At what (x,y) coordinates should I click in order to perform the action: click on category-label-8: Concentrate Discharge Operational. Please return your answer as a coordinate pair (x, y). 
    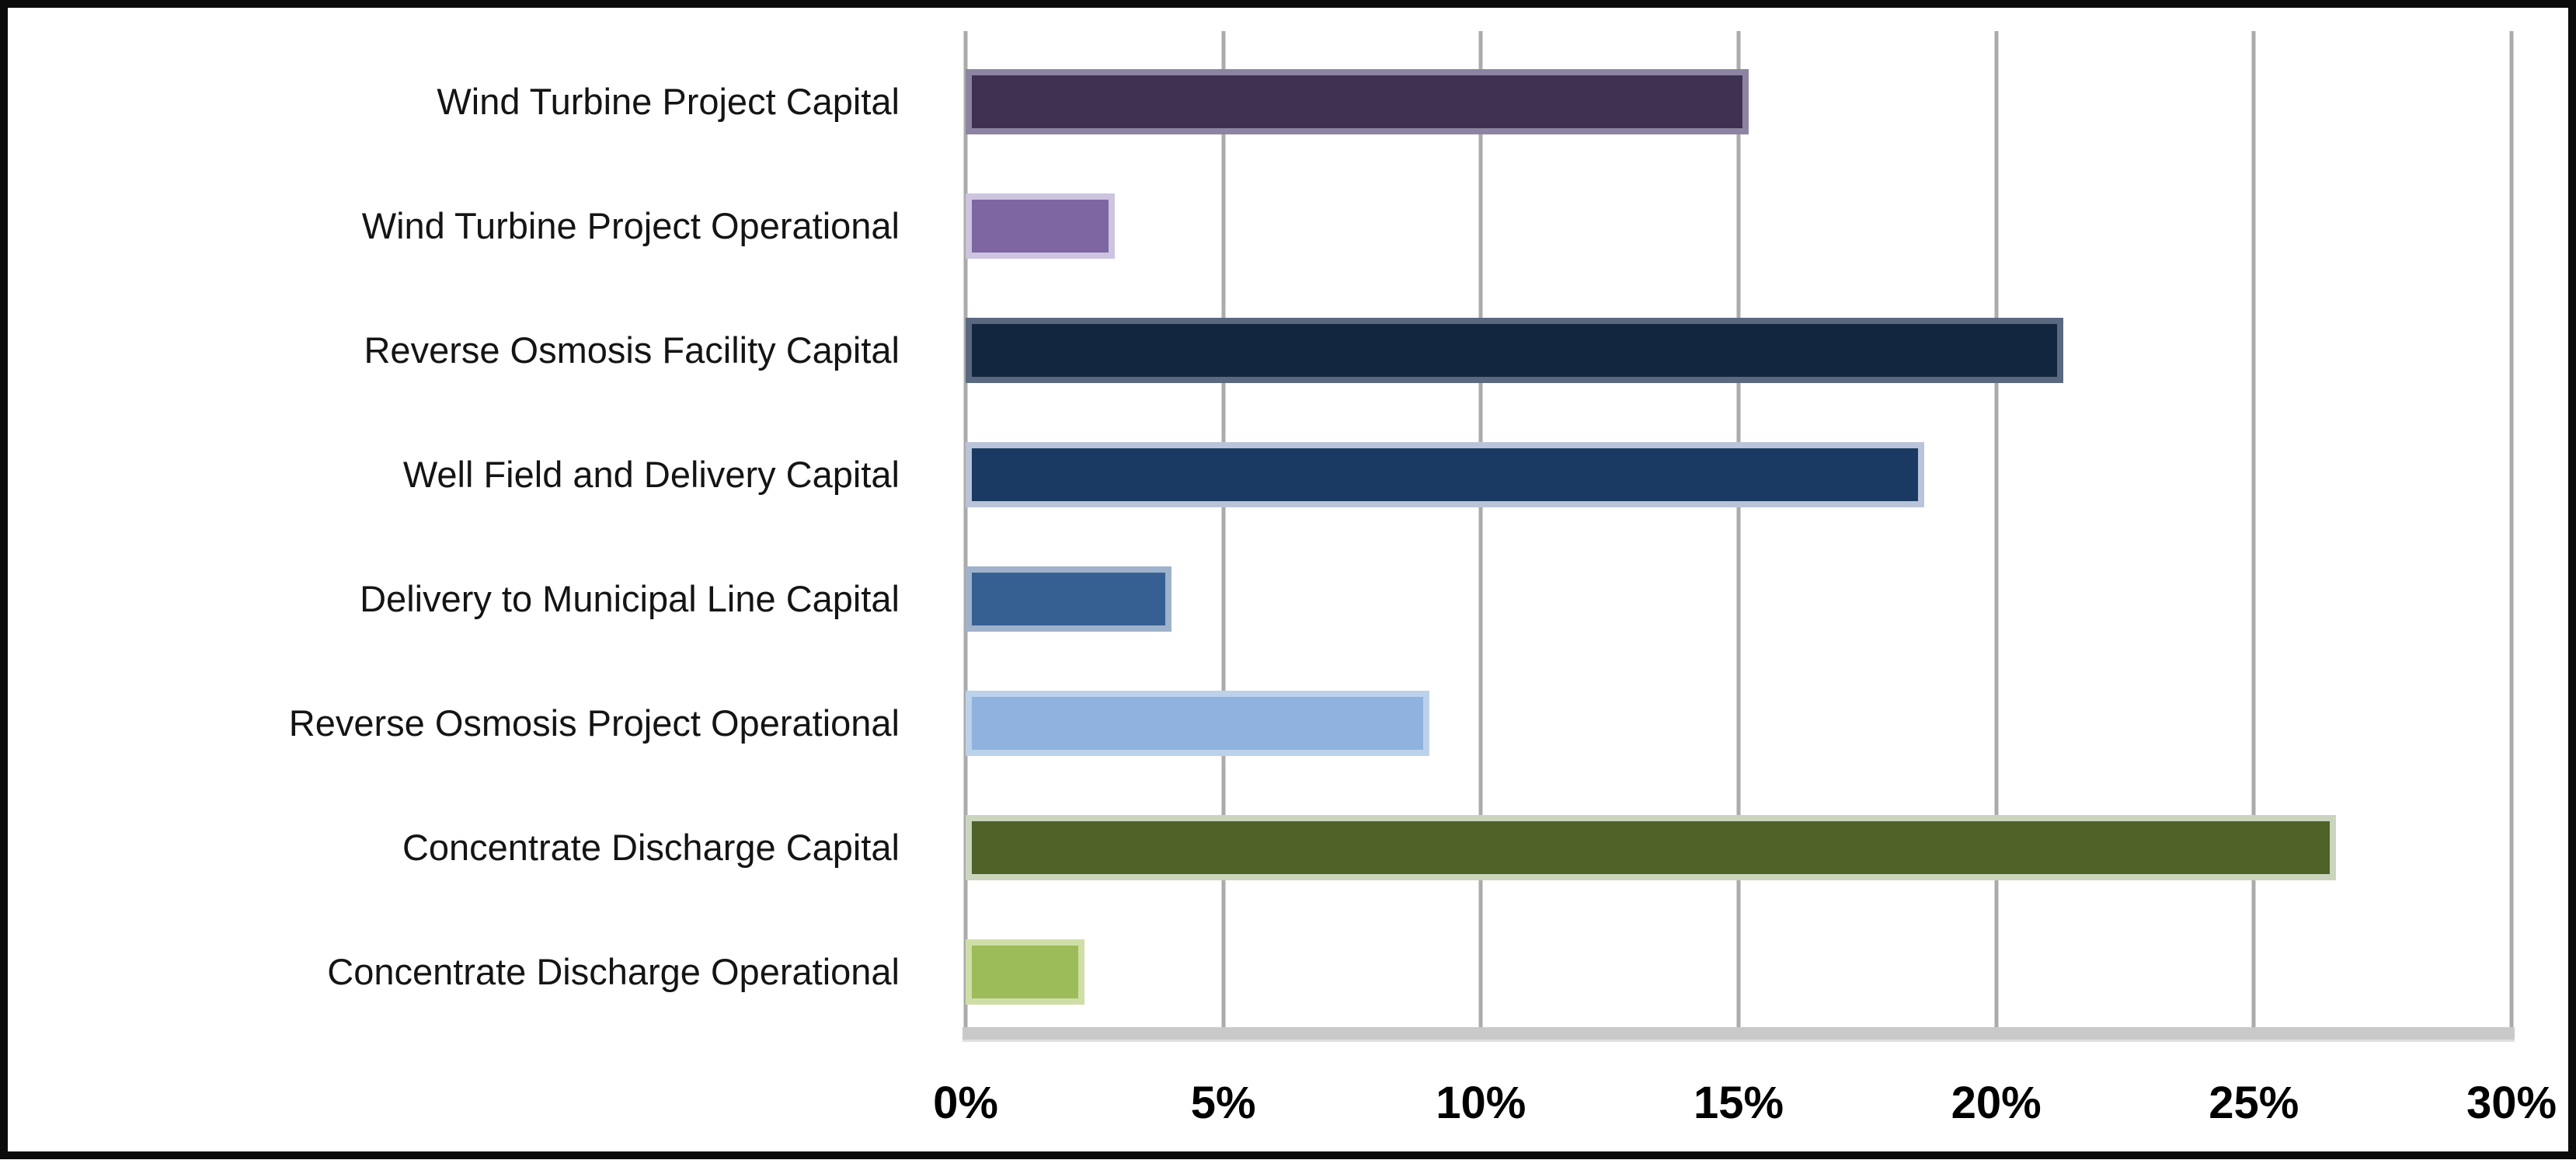
    Looking at the image, I should click on (613, 971).